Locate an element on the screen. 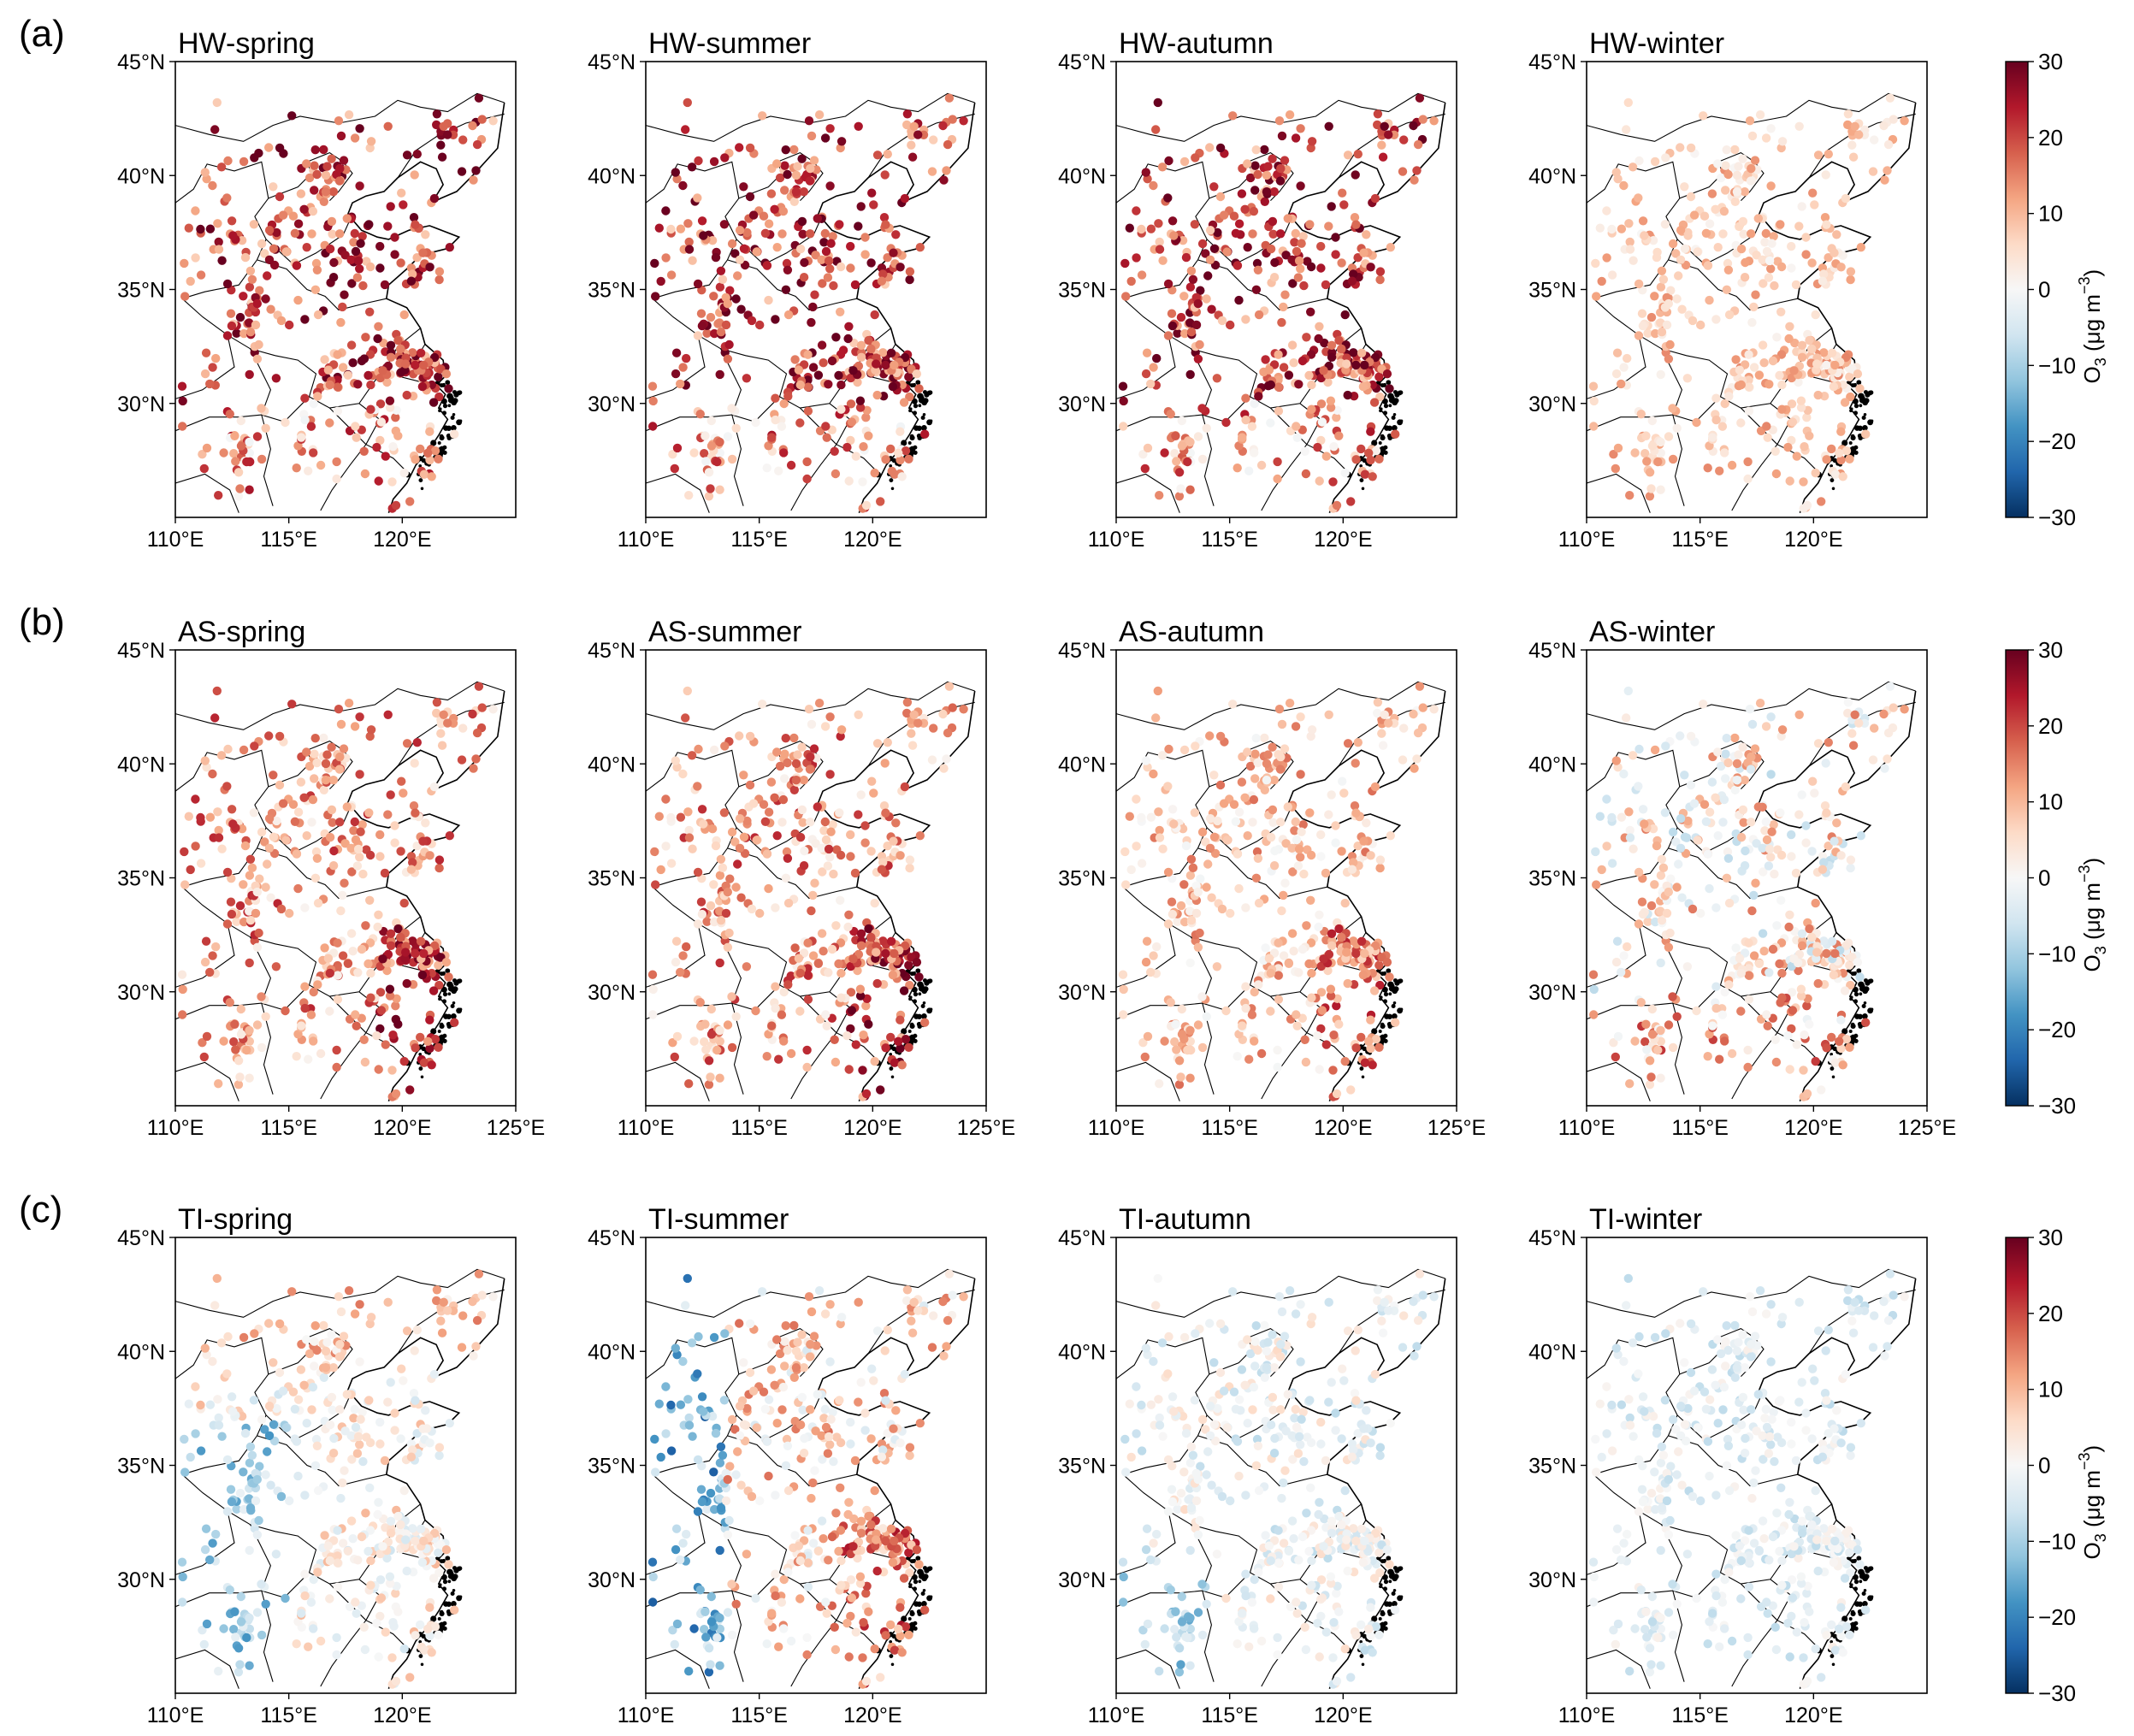 This screenshot has width=2134, height=1736. colorbar-tick-label: −30 is located at coordinates (2057, 517).